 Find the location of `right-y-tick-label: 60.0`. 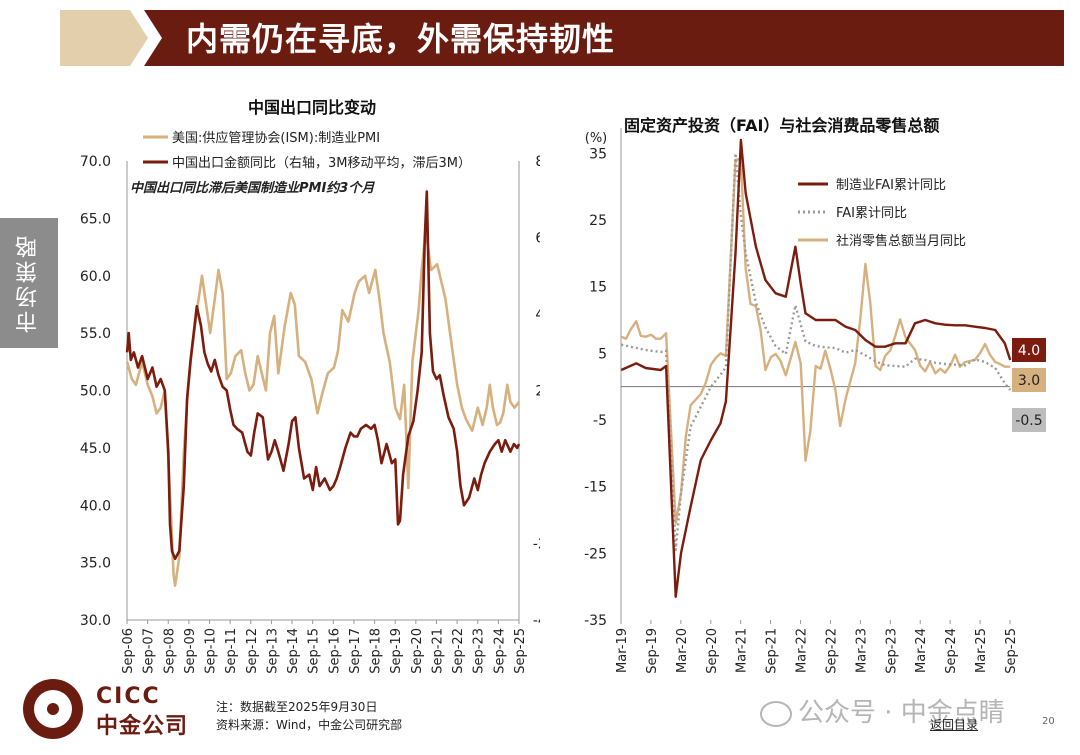

right-y-tick-label: 60.0 is located at coordinates (537, 239).